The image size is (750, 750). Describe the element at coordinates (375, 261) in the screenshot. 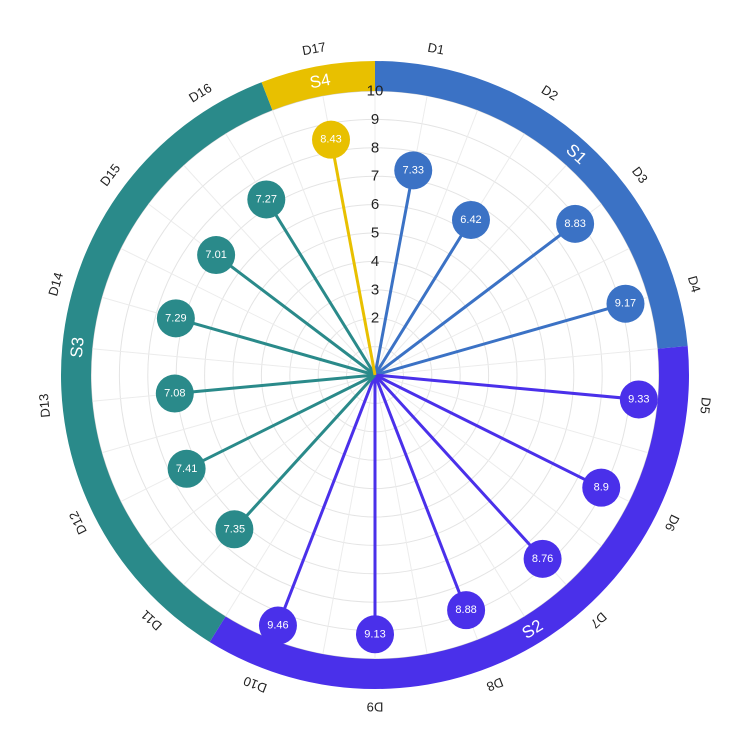

I see `r-tick-label: 4` at that location.